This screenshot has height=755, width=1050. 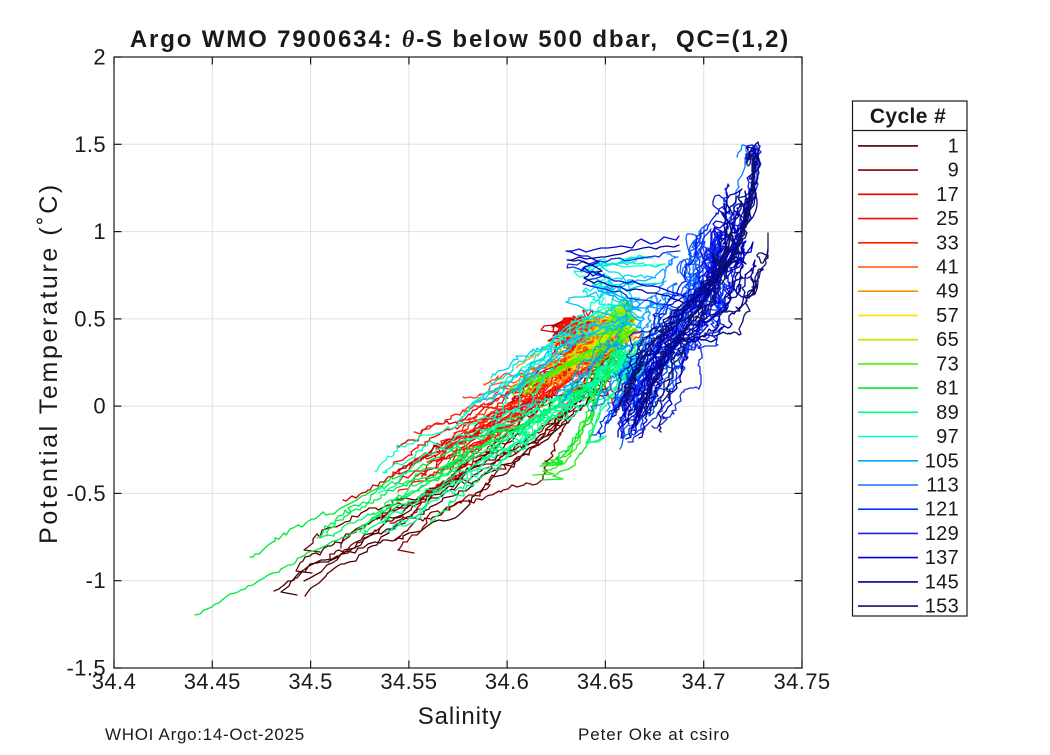 What do you see at coordinates (942, 486) in the screenshot?
I see `svg-text: 113` at bounding box center [942, 486].